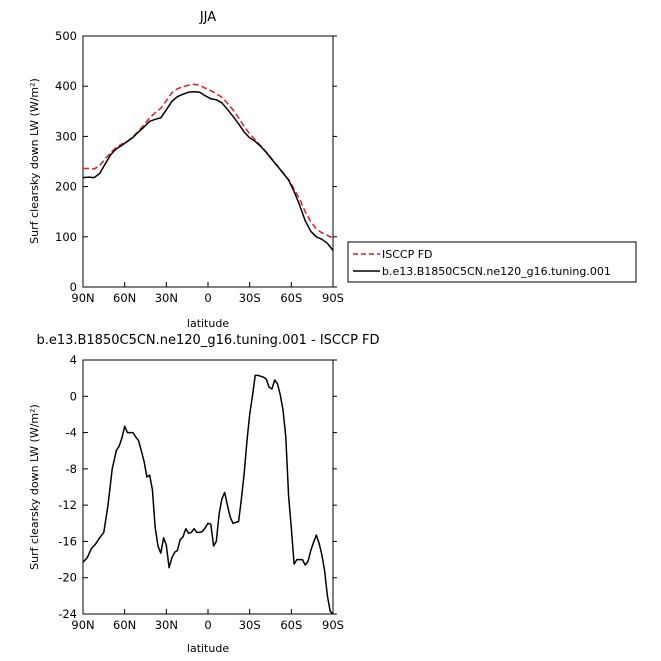 This screenshot has width=661, height=661. I want to click on top-y-tick-label: 300, so click(66, 136).